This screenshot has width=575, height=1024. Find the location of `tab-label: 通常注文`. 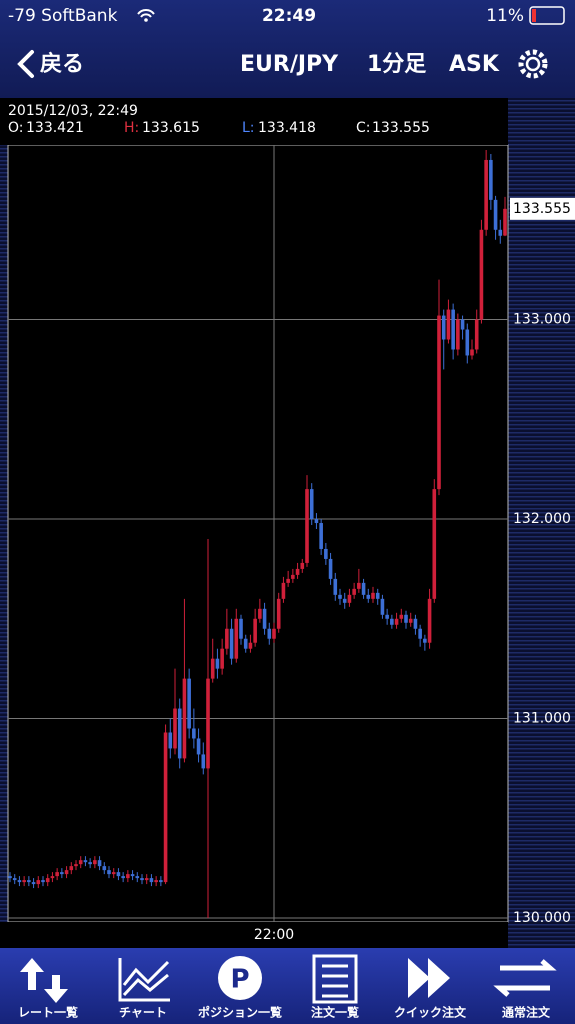

tab-label: 通常注文 is located at coordinates (526, 1012).